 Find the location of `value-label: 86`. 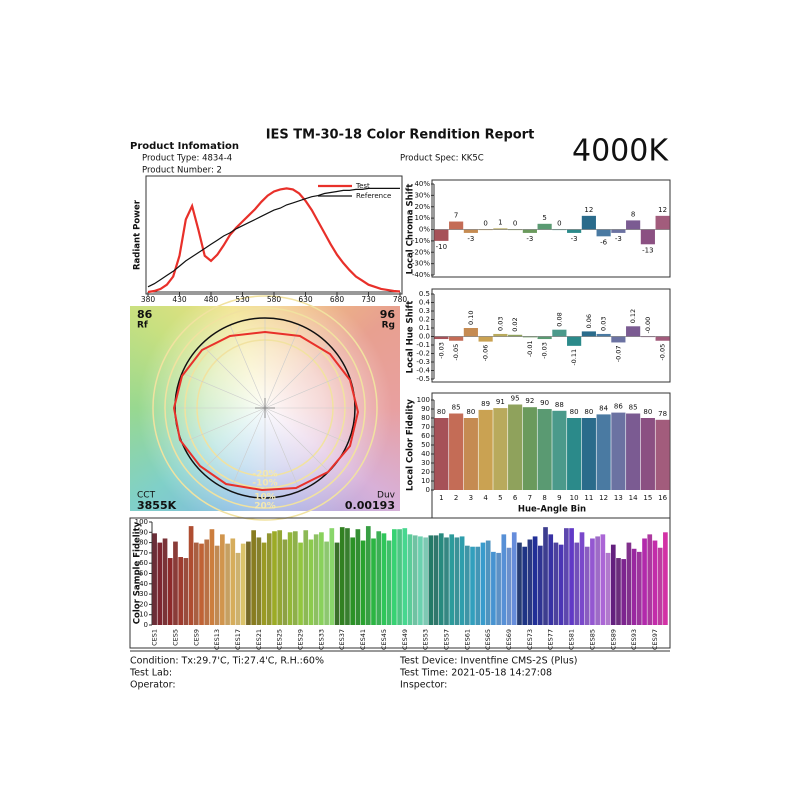

value-label: 86 is located at coordinates (618, 407).